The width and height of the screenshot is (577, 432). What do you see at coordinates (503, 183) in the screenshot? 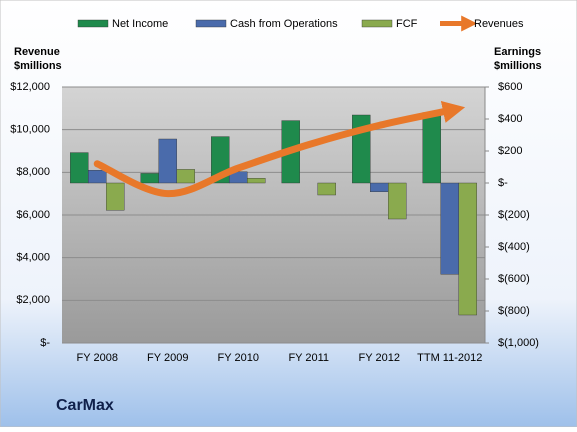
I see `y2-tick-label: $-` at bounding box center [503, 183].